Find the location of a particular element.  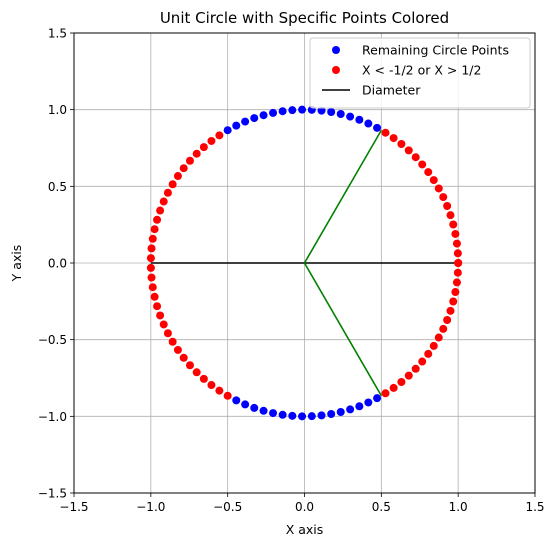

y-tick-label: 0.0 is located at coordinates (57, 264).